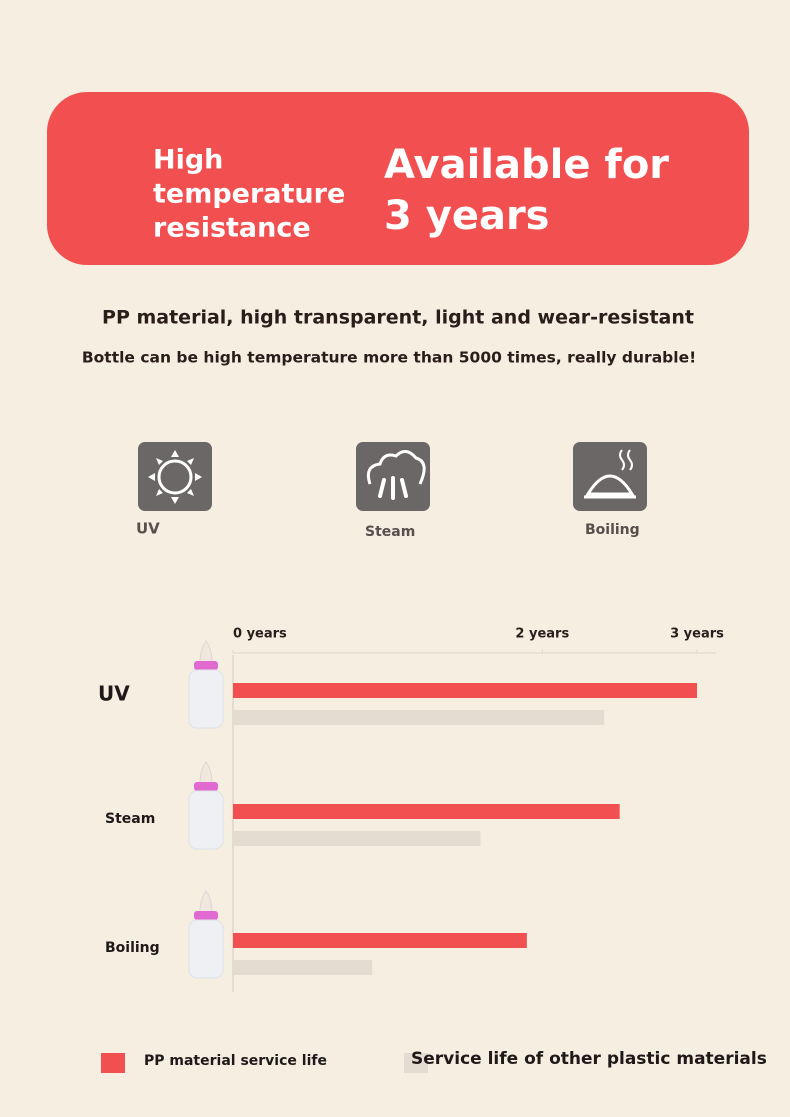 This screenshot has width=790, height=1117. I want to click on icon-boiling, so click(610, 476).